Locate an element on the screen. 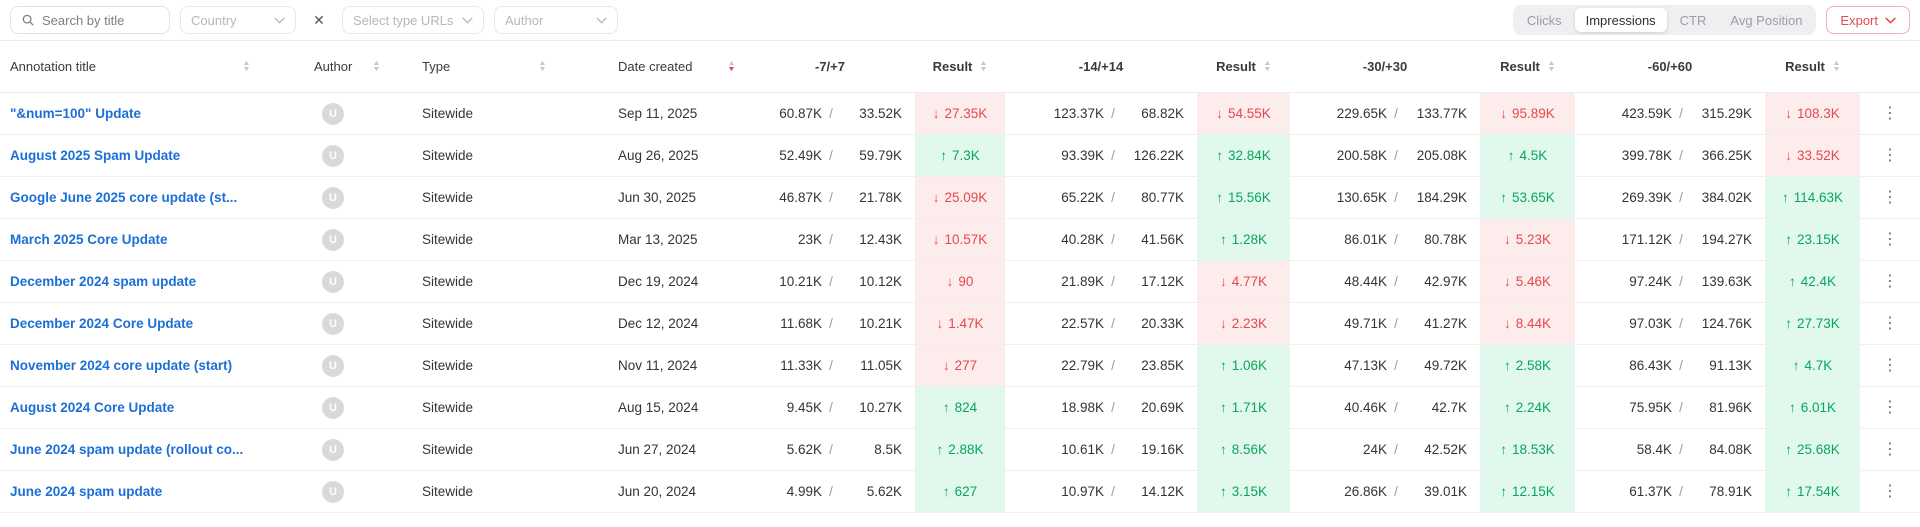 The width and height of the screenshot is (1920, 527). column-header-author: Author ▲ ▼ is located at coordinates (355, 66).